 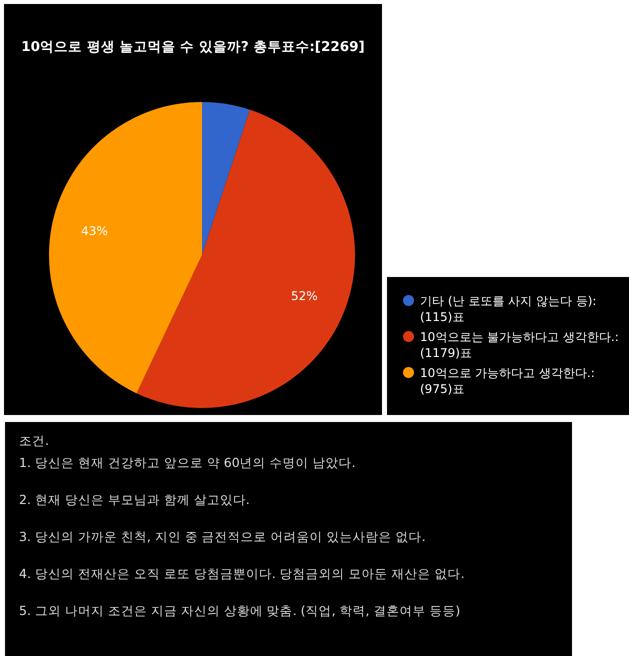 What do you see at coordinates (135, 500) in the screenshot?
I see `text: 2. 현재 당신은 부모님과 함께 살고있다.` at bounding box center [135, 500].